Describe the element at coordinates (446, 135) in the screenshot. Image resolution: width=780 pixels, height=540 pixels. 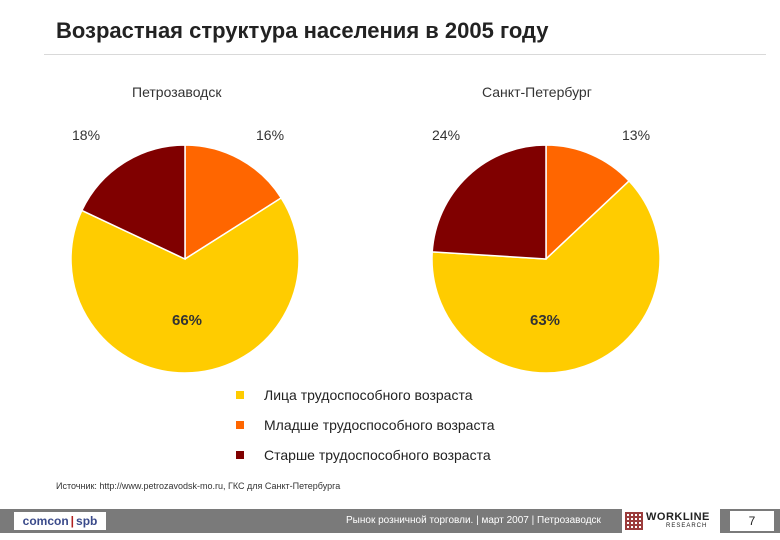
I see `pie2-label-older: 24%` at that location.